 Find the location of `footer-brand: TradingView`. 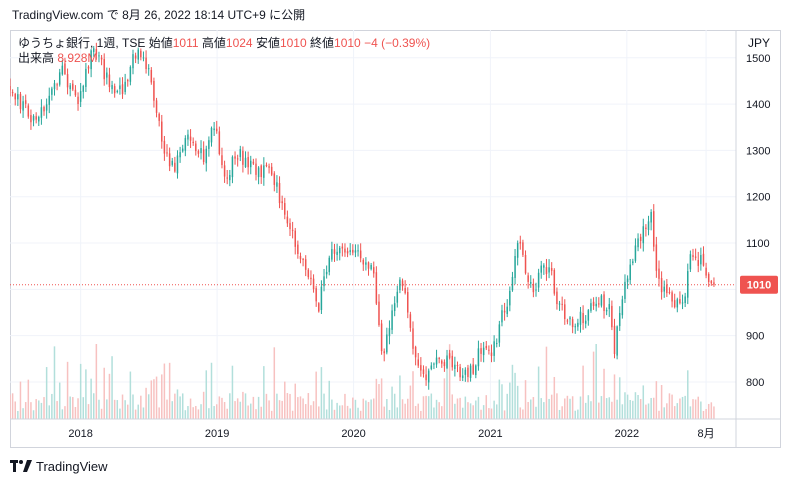

footer-brand: TradingView is located at coordinates (59, 466).